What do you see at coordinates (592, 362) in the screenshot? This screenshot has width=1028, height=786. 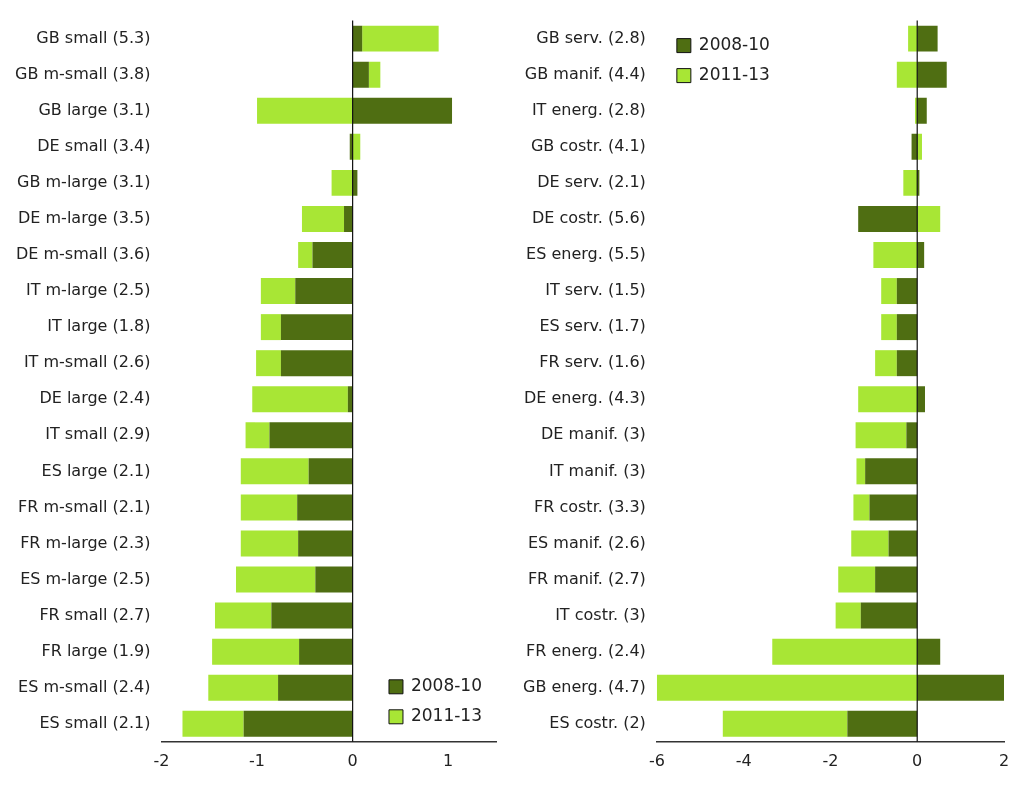 I see `y-tick-label: FR serv. (1.6)` at bounding box center [592, 362].